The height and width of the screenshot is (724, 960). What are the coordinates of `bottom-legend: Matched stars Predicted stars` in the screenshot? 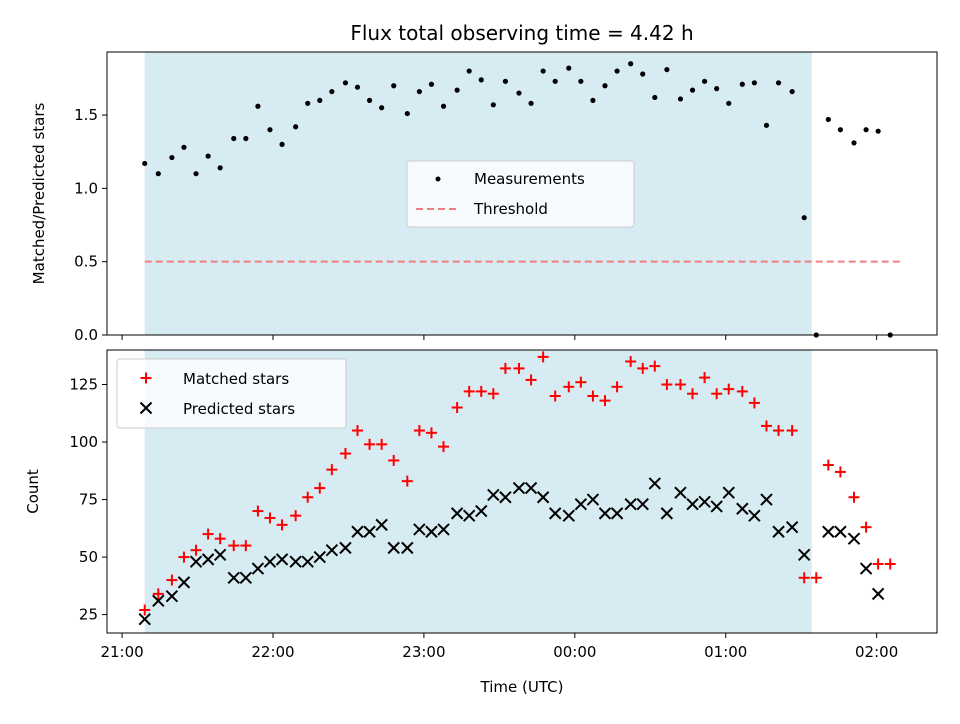 It's located at (231, 393).